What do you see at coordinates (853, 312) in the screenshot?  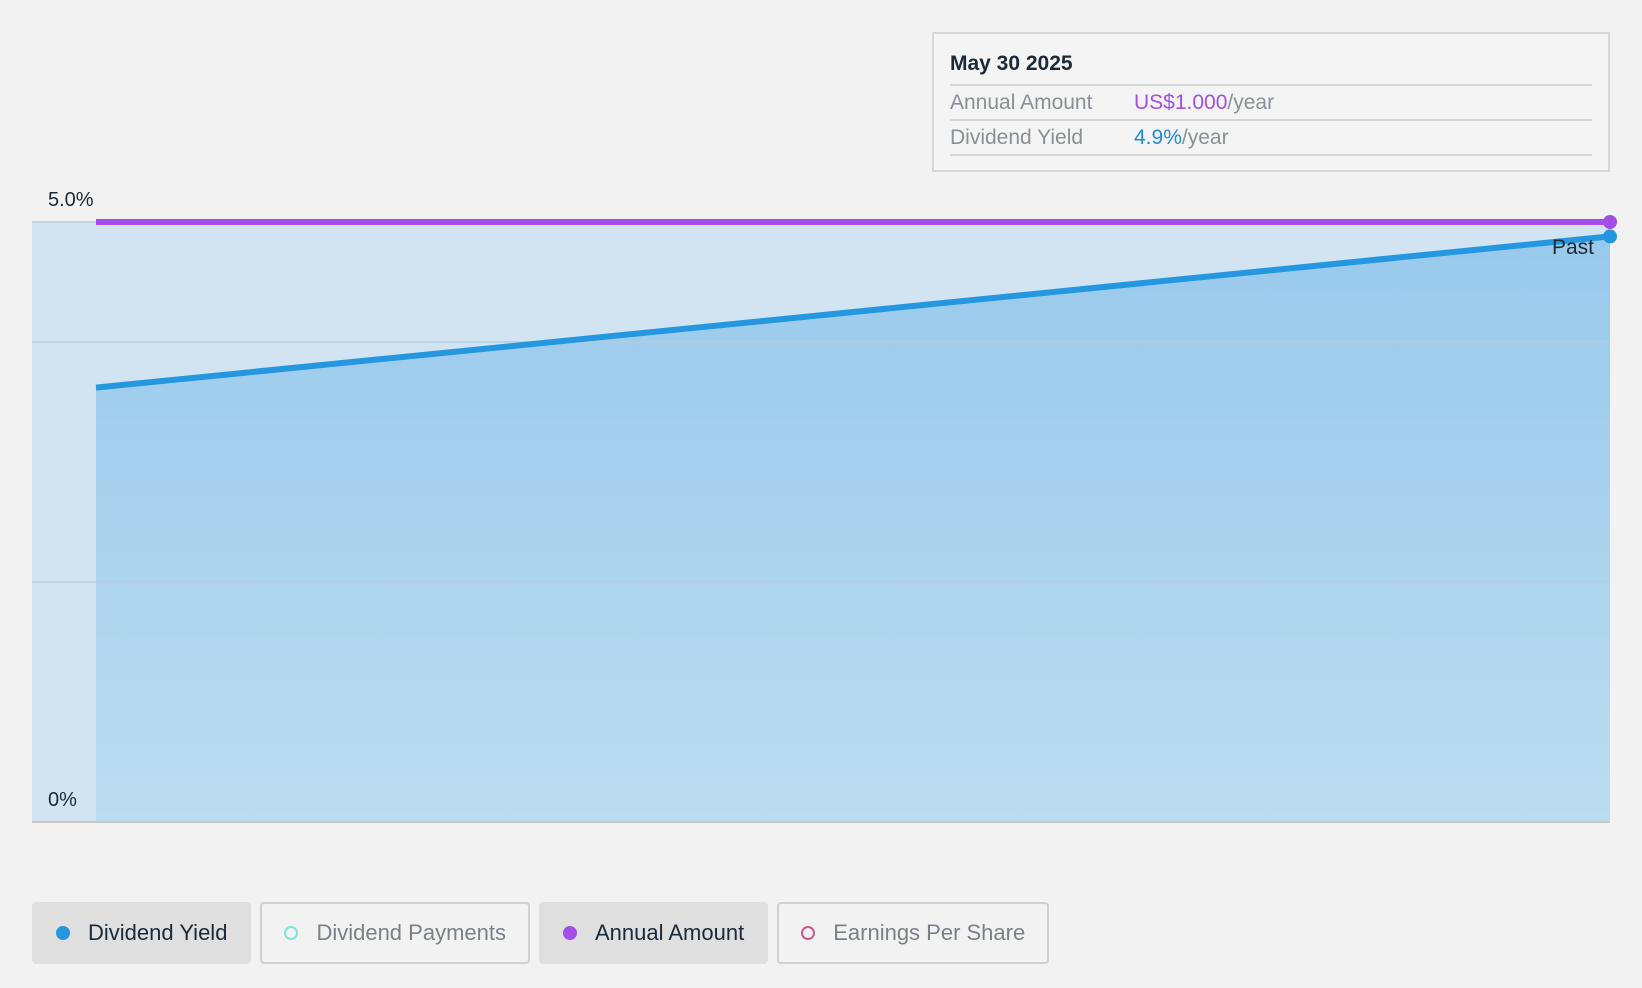 I see `dividend-yield-line` at bounding box center [853, 312].